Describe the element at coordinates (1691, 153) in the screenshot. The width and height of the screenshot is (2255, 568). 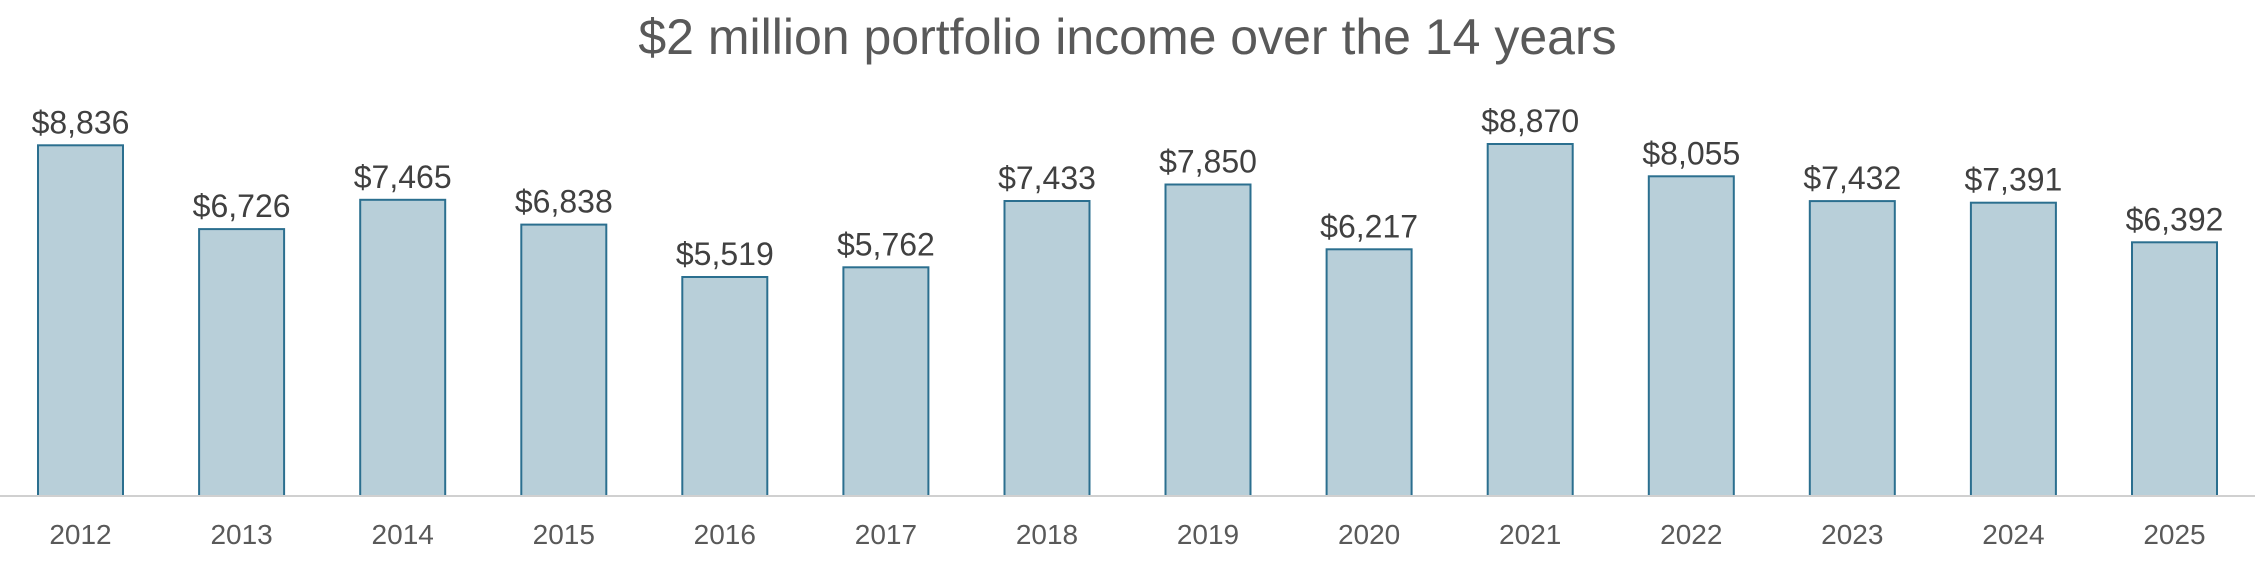
I see `data-label-2022: $8,055` at that location.